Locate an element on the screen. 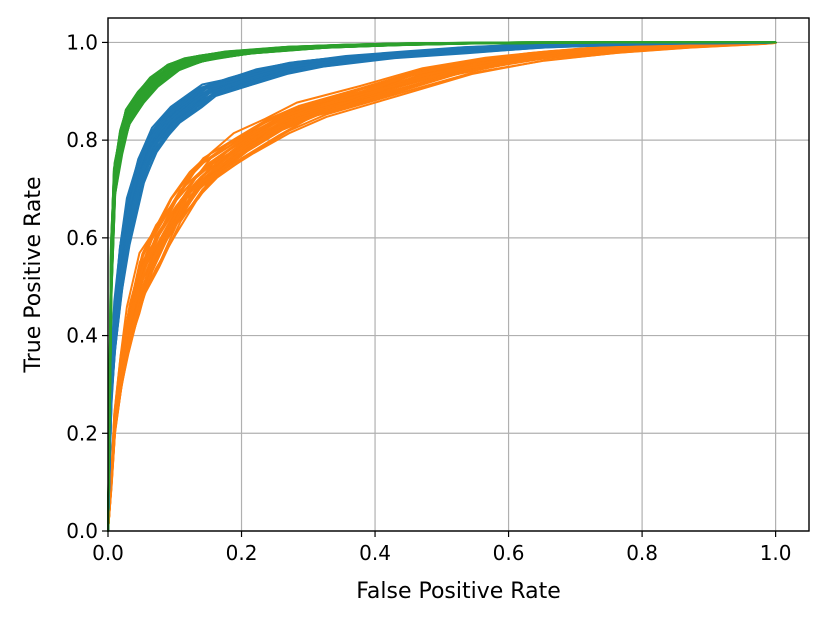  x-tick-label: 0.0 is located at coordinates (108, 553).